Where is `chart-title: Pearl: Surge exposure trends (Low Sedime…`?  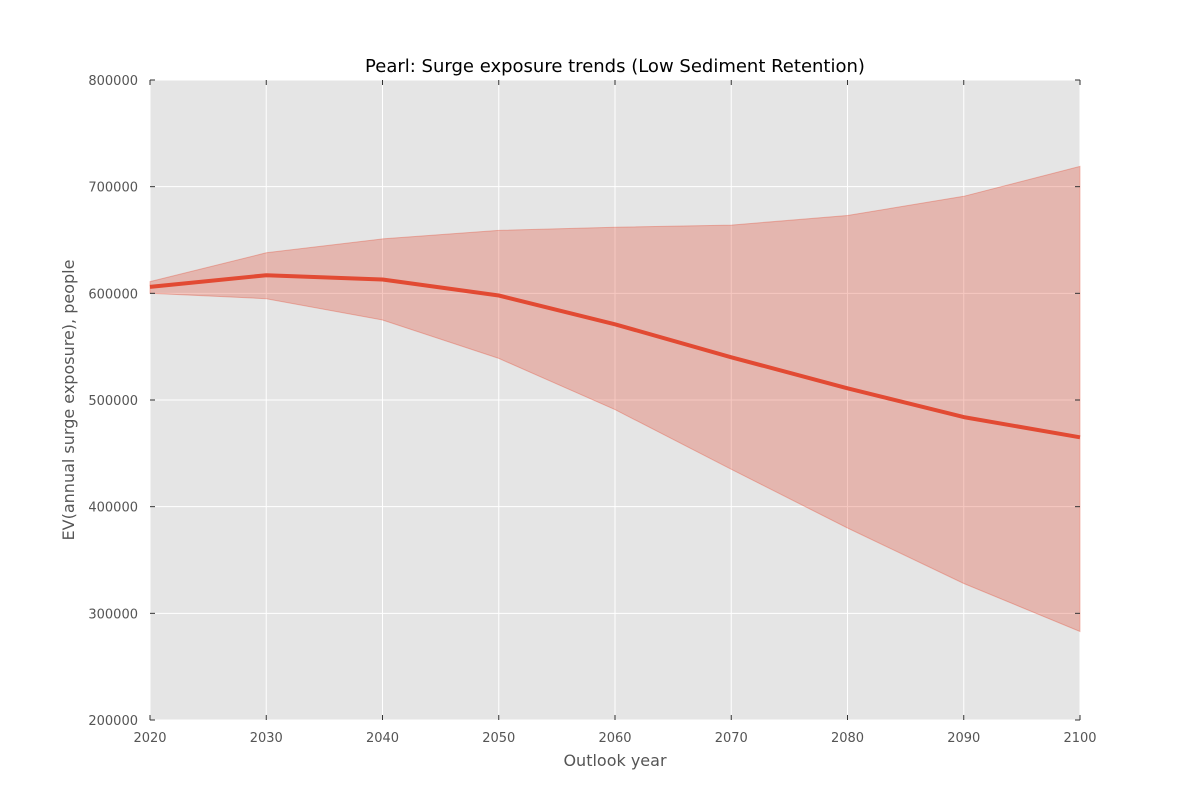 chart-title: Pearl: Surge exposure trends (Low Sedime… is located at coordinates (615, 66).